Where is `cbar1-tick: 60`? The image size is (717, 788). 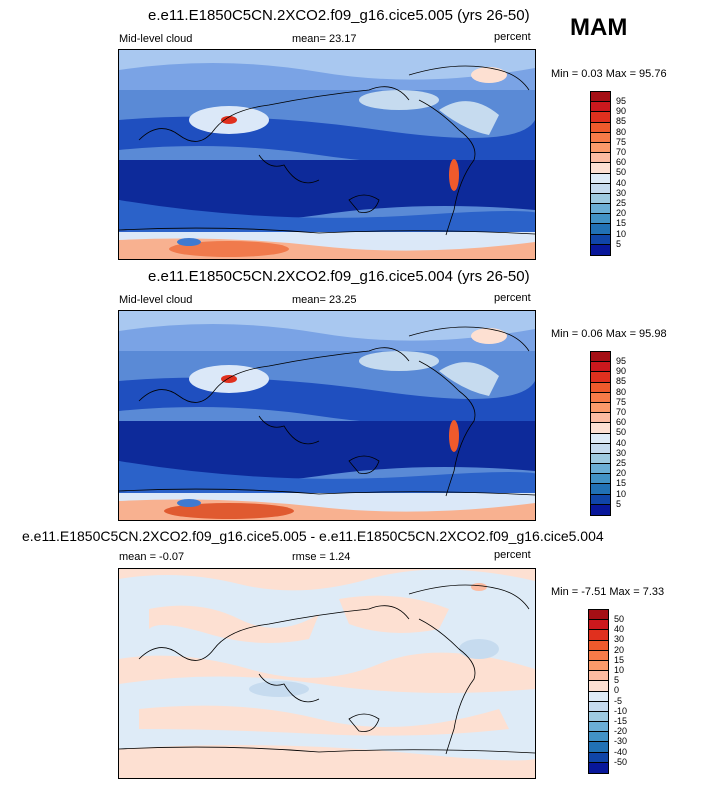
cbar1-tick: 60 is located at coordinates (621, 162).